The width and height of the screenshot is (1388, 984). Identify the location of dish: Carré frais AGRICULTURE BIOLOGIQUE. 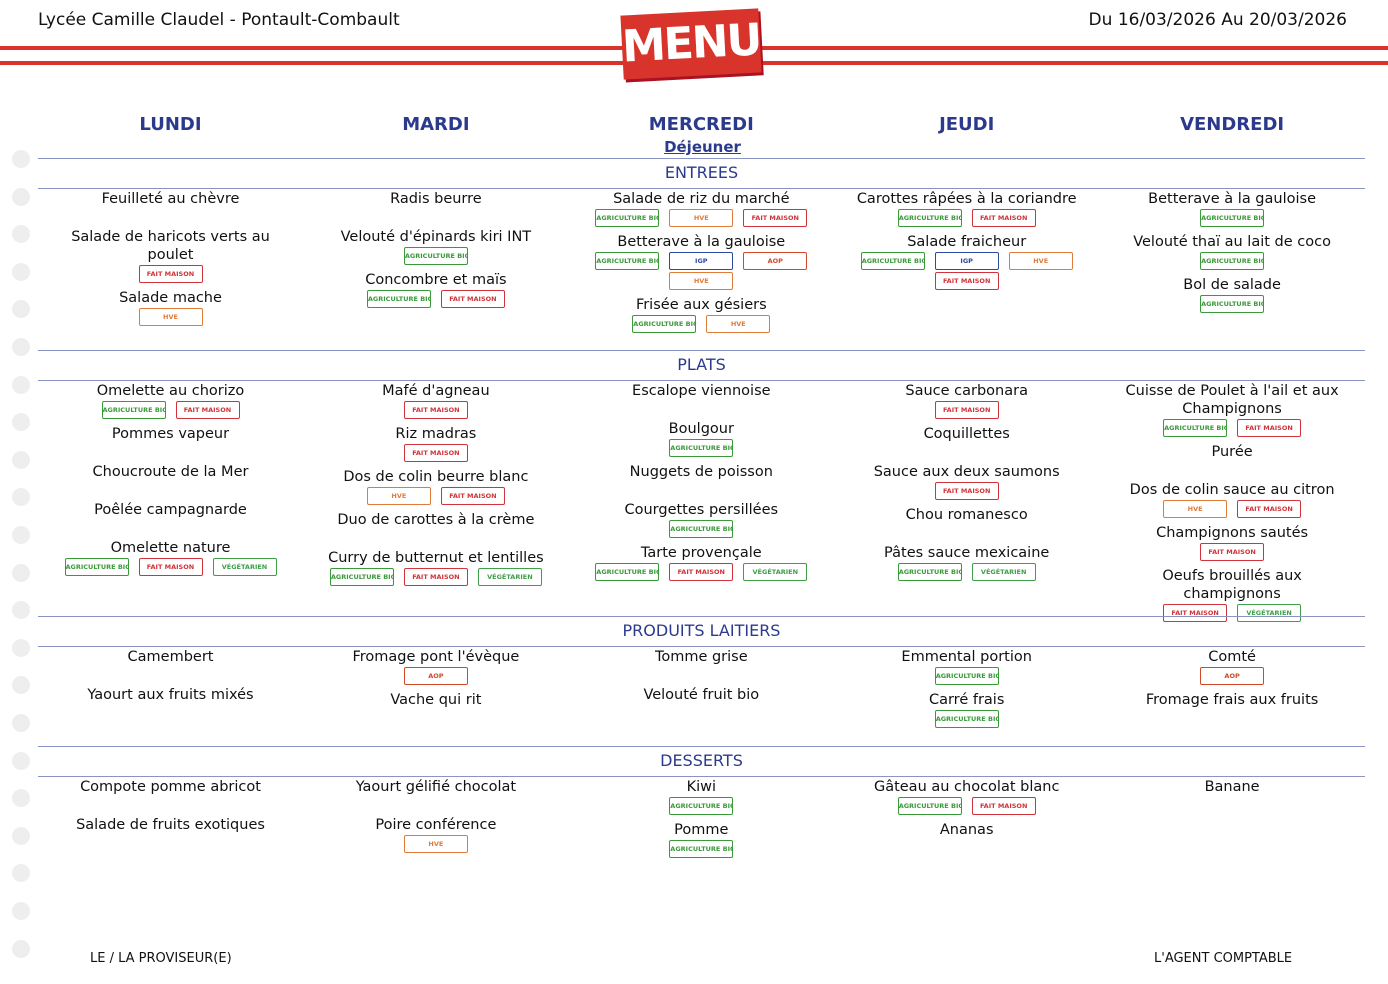
(967, 712).